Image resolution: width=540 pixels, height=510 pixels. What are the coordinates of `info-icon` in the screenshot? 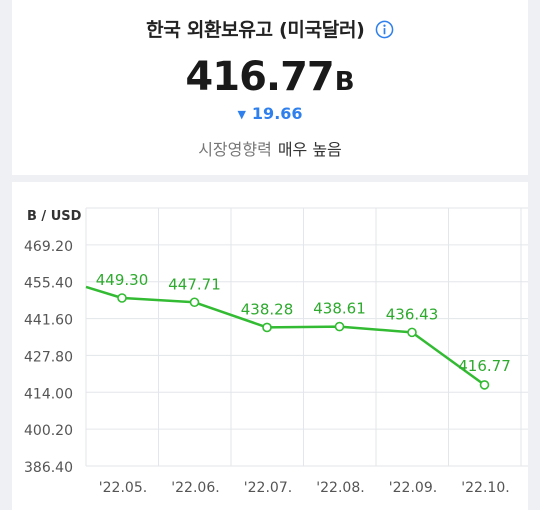 It's located at (384, 29).